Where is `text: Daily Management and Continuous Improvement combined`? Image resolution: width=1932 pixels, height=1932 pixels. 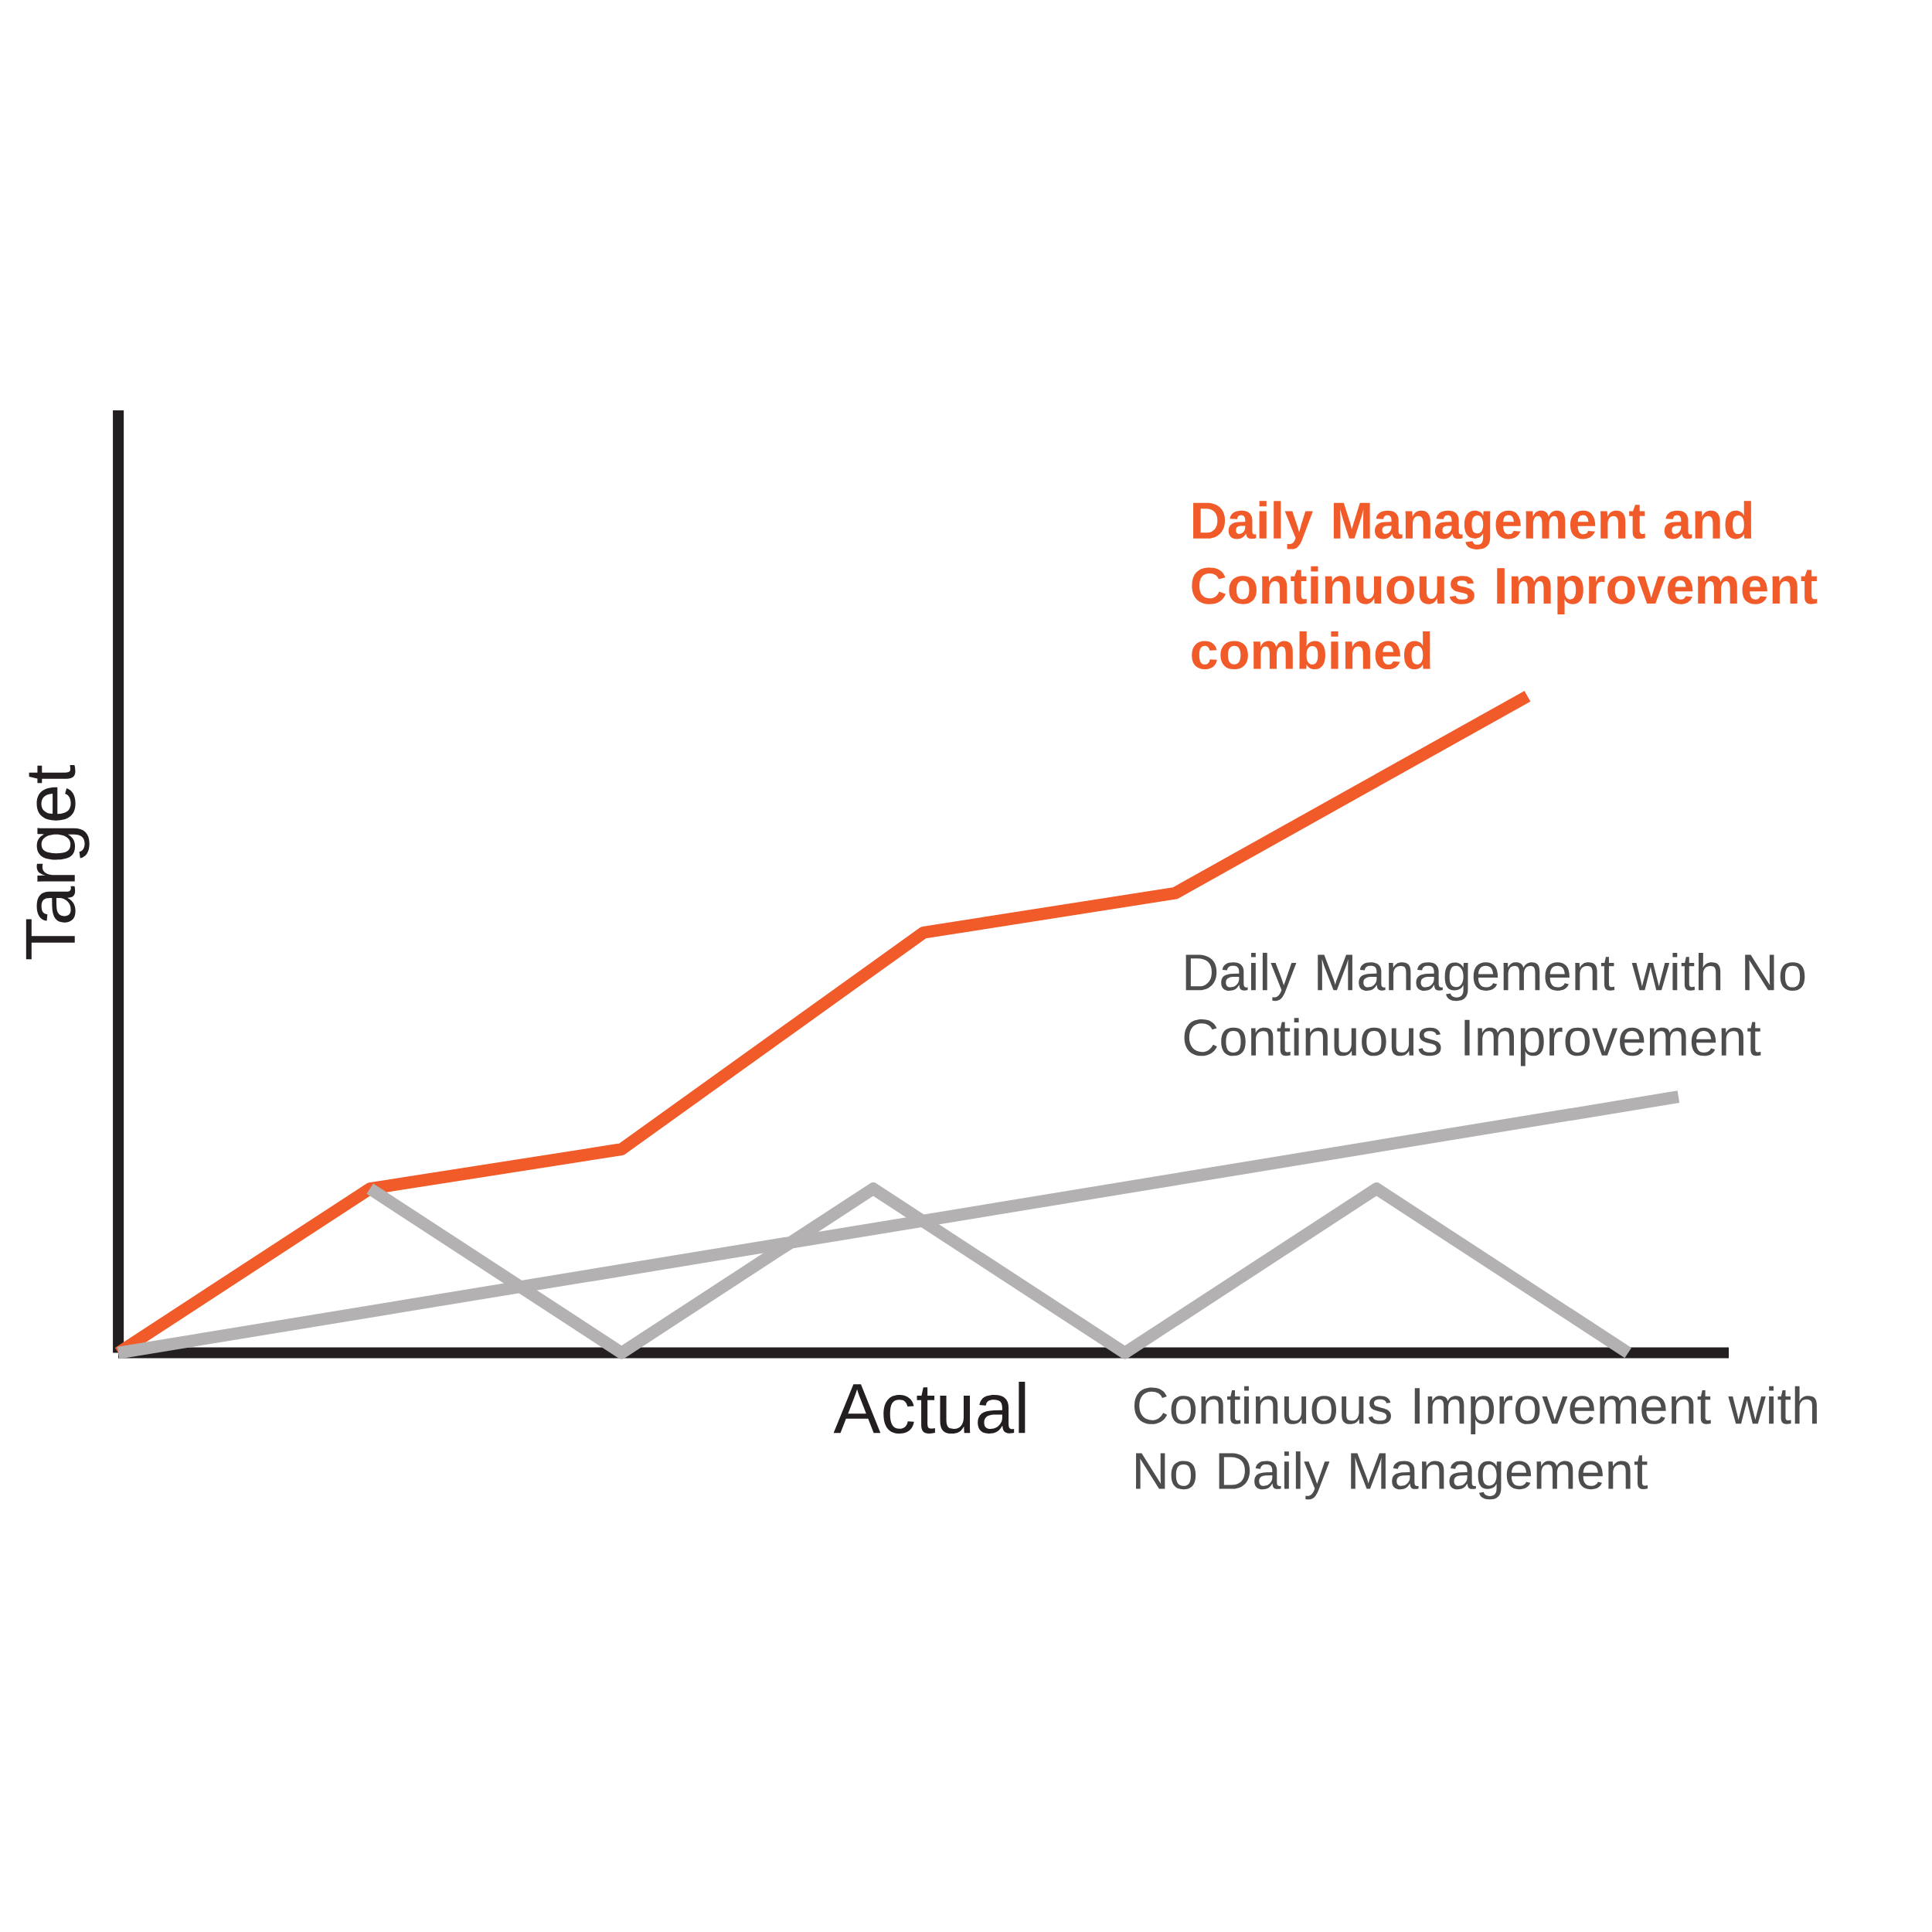
text: Daily Management and Continuous Improvement combined is located at coordinates (1505, 585).